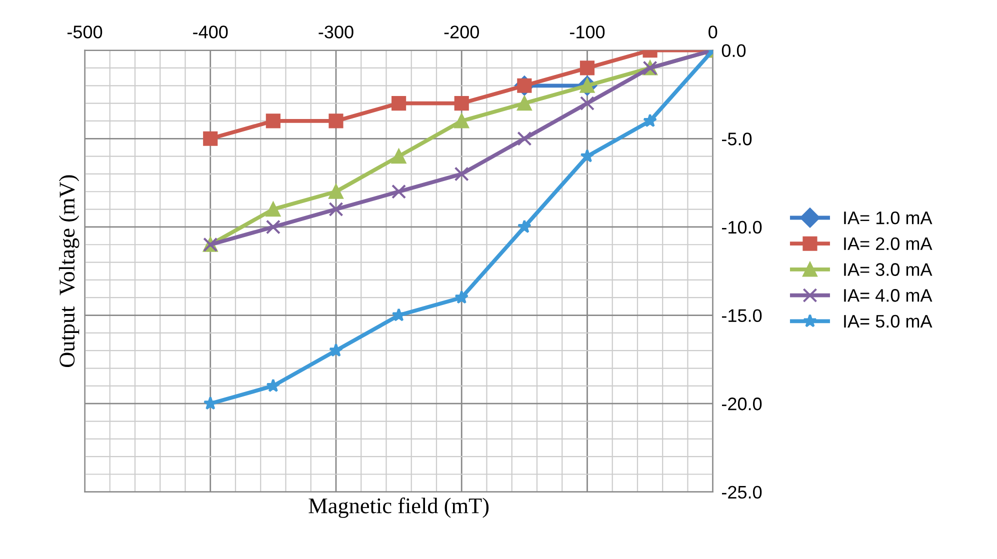  Describe the element at coordinates (69, 271) in the screenshot. I see `y-axis-title: Output Voltage (mV)` at that location.